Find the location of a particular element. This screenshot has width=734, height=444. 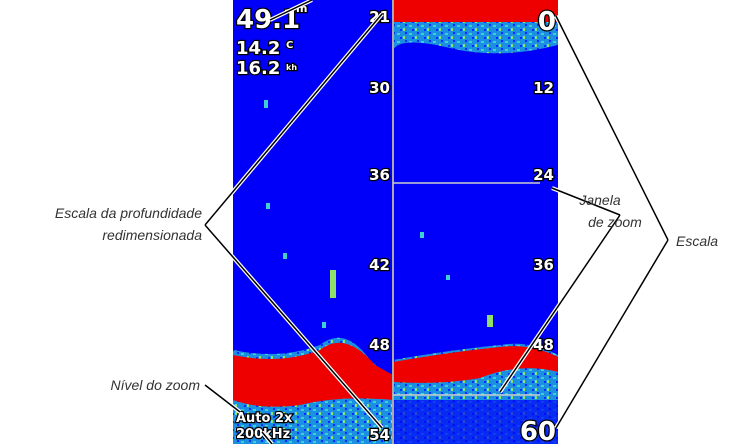

bottom-left is located at coordinates (313, 374).